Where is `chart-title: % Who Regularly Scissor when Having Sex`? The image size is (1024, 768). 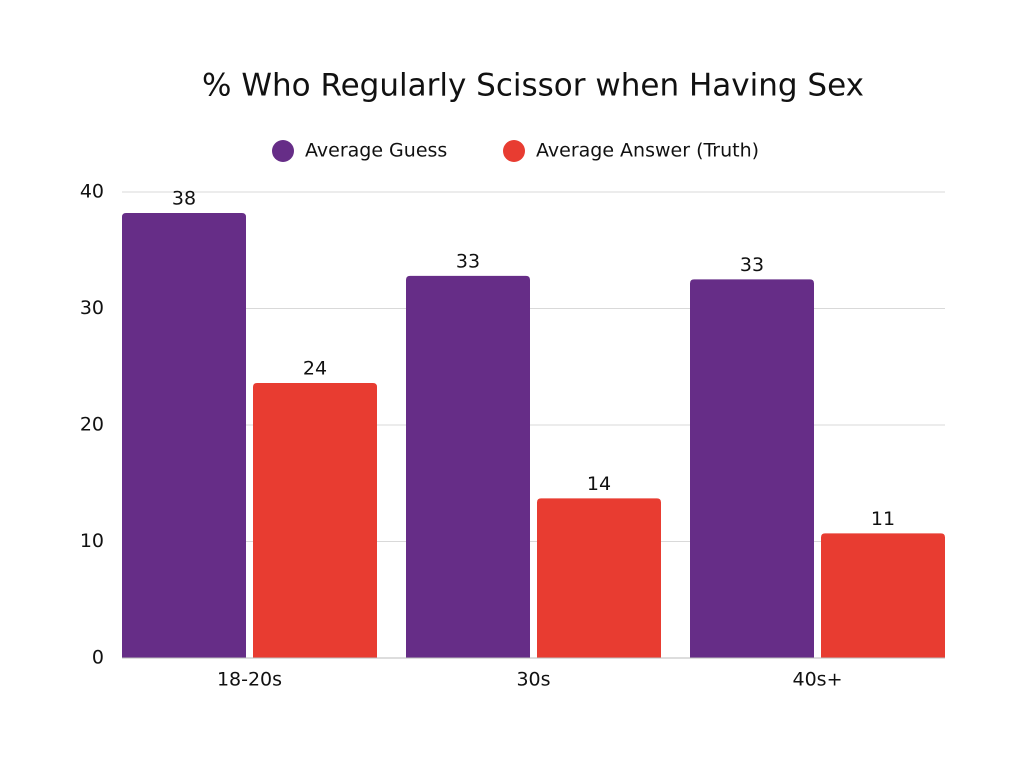 chart-title: % Who Regularly Scissor when Having Sex is located at coordinates (533, 86).